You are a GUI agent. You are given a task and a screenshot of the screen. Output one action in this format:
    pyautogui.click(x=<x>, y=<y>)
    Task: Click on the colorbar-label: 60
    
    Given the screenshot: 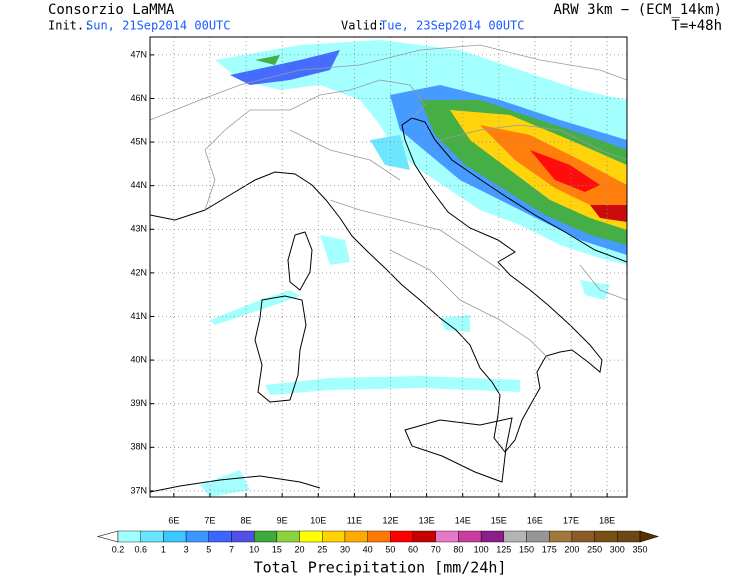 What is the action you would take?
    pyautogui.click(x=413, y=549)
    